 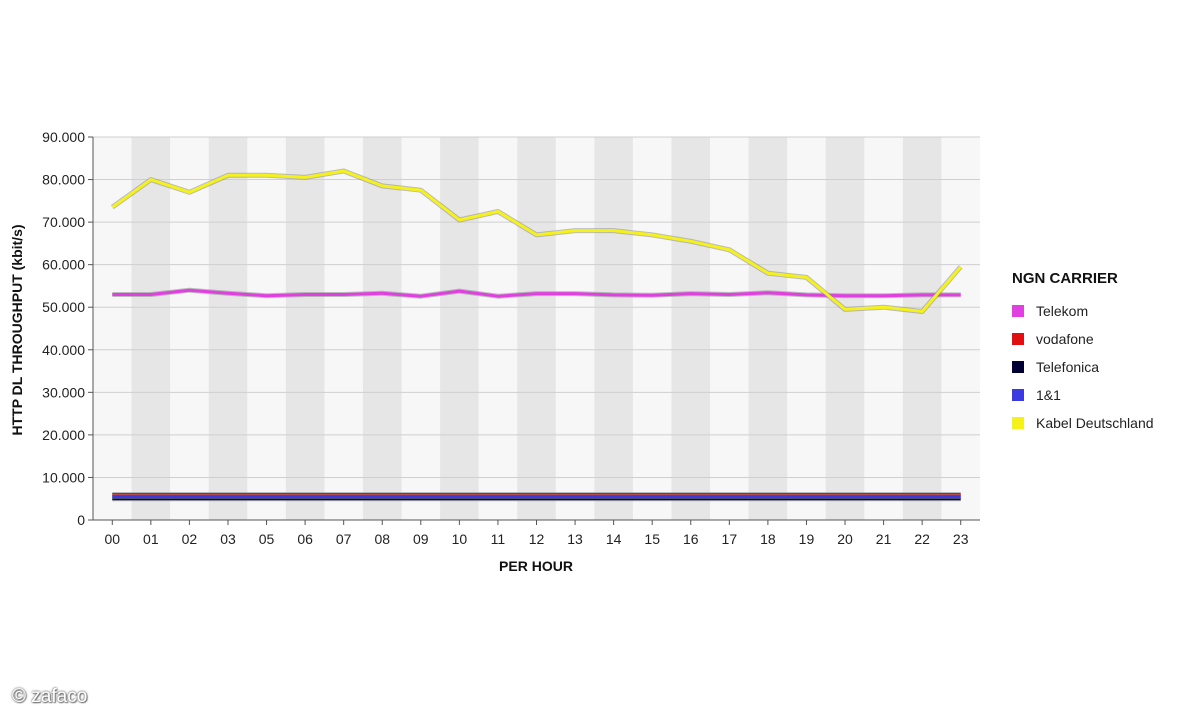 I want to click on x-tick-label: 18, so click(x=768, y=539).